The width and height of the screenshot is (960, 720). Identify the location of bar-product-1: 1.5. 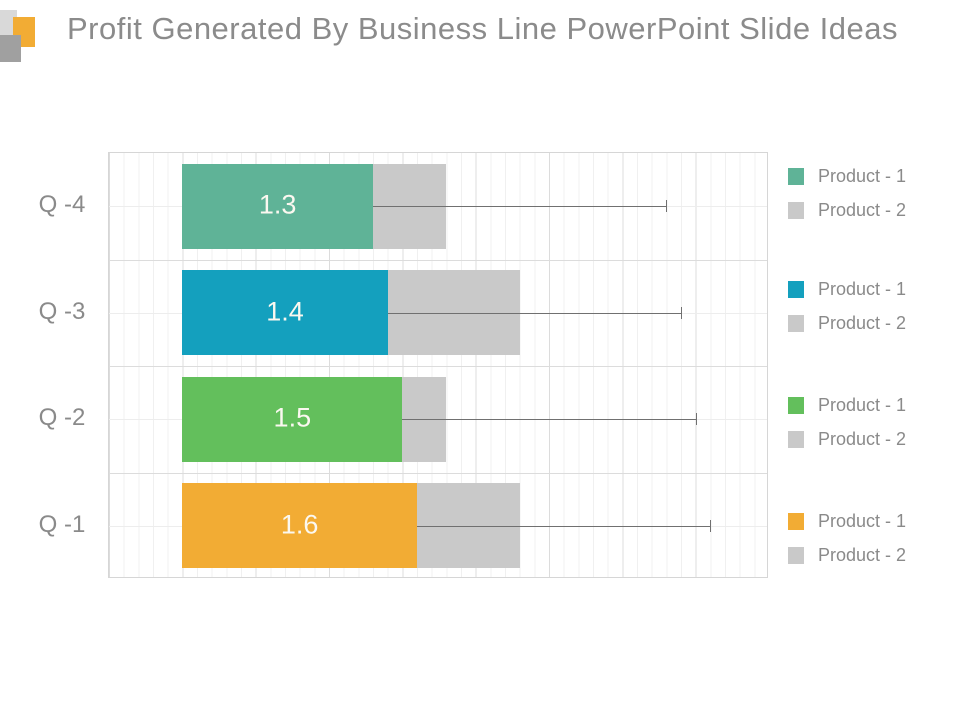
(292, 419).